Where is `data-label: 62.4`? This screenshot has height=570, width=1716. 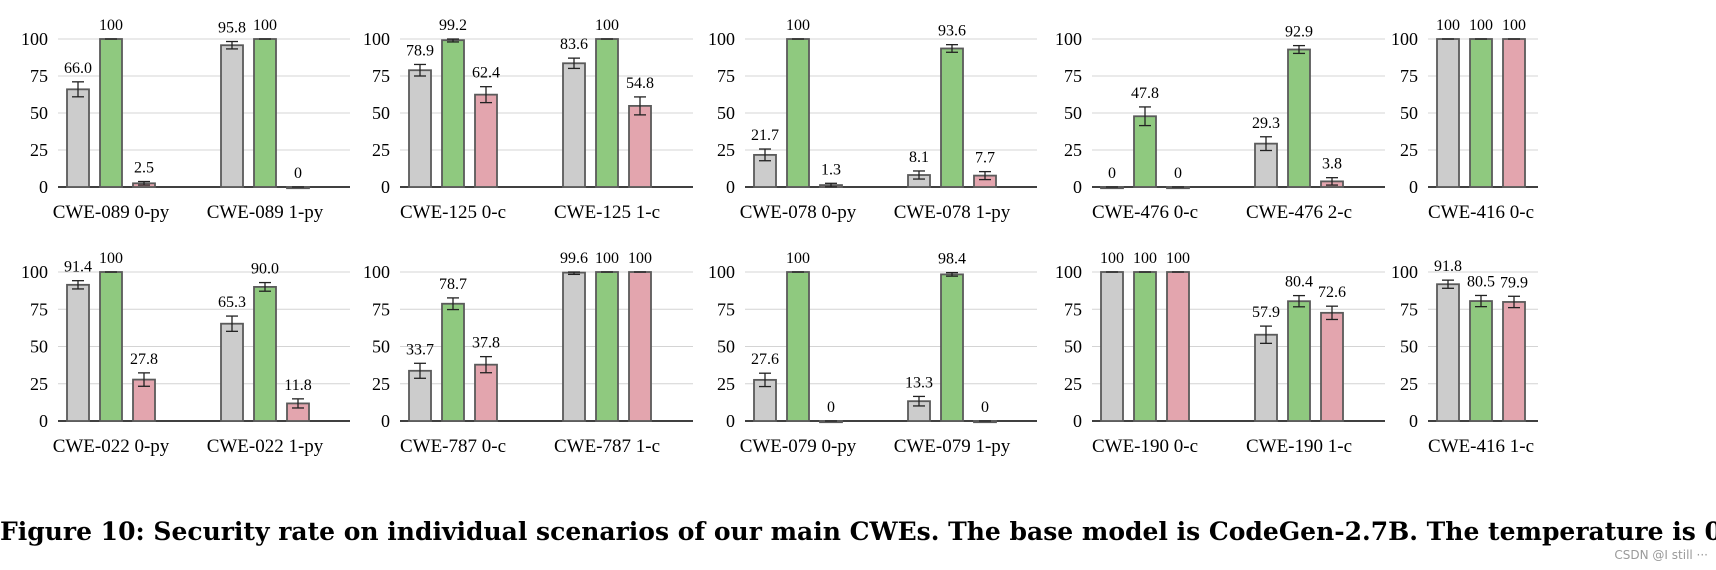 data-label: 62.4 is located at coordinates (486, 73).